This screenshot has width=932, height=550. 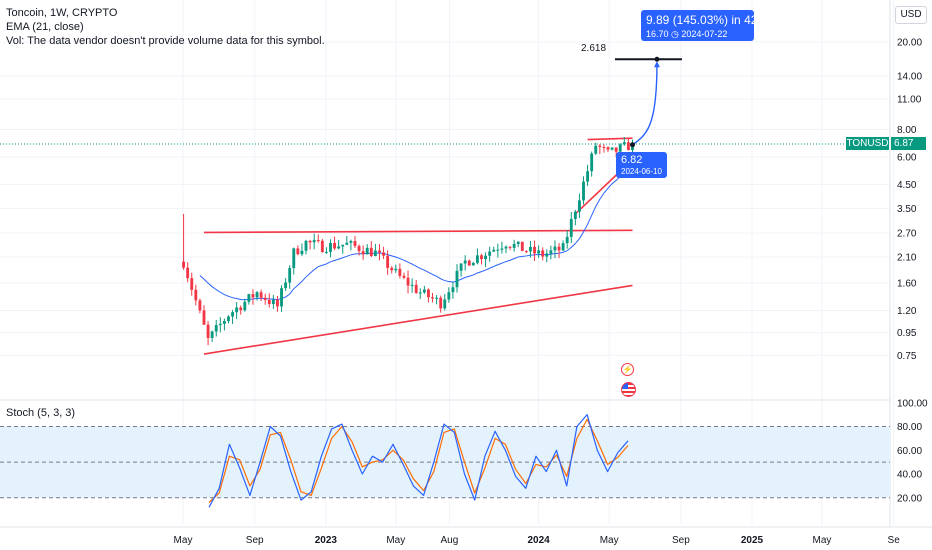 I want to click on stoch-tick-label: 60.00, so click(x=909, y=451).